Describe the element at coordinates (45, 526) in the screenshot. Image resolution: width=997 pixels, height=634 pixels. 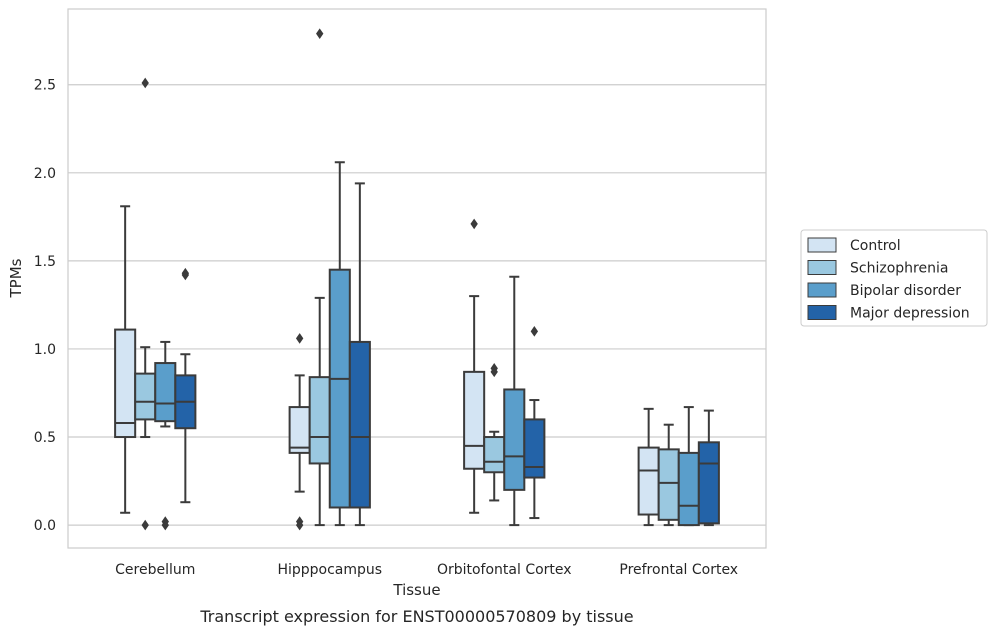
I see `y-tick-label: 0.0` at that location.